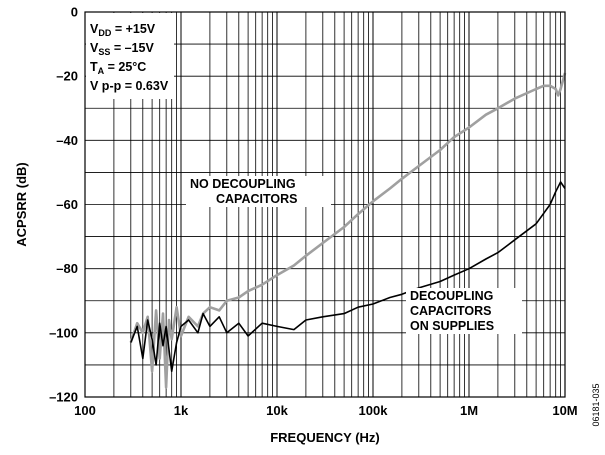 Image resolution: width=605 pixels, height=455 pixels. I want to click on x-tick-label: 100k, so click(374, 410).